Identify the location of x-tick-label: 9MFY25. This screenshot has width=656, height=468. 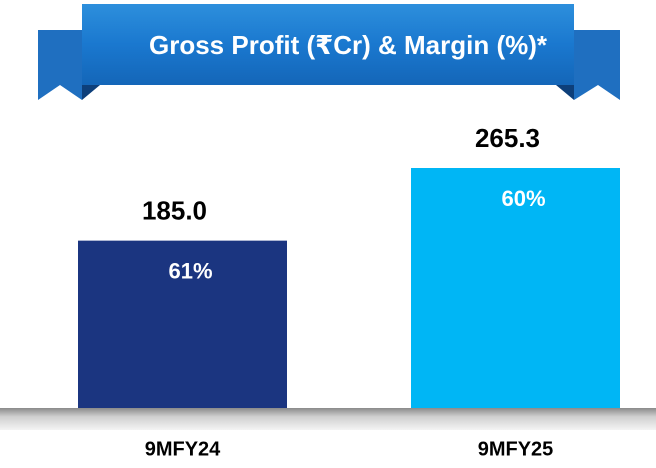
(516, 449).